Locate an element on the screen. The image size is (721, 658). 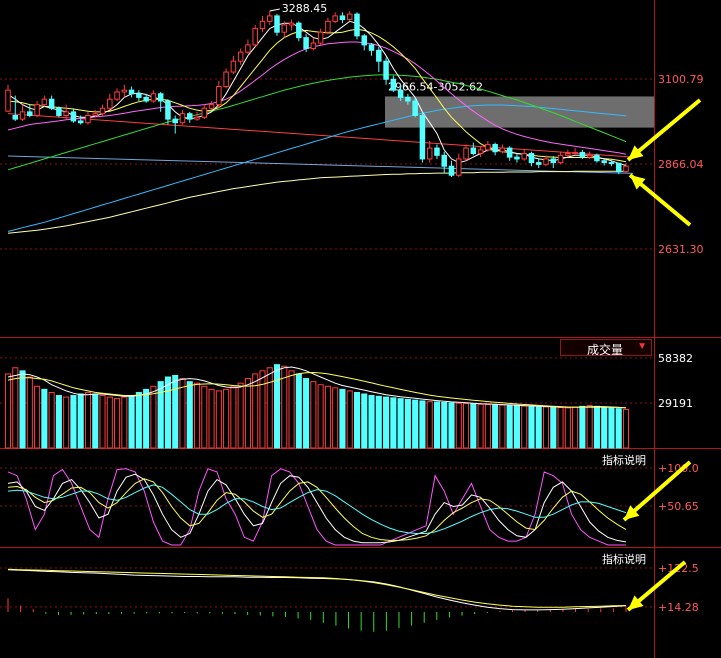
high-value-label: 3288.45 is located at coordinates (305, 8).